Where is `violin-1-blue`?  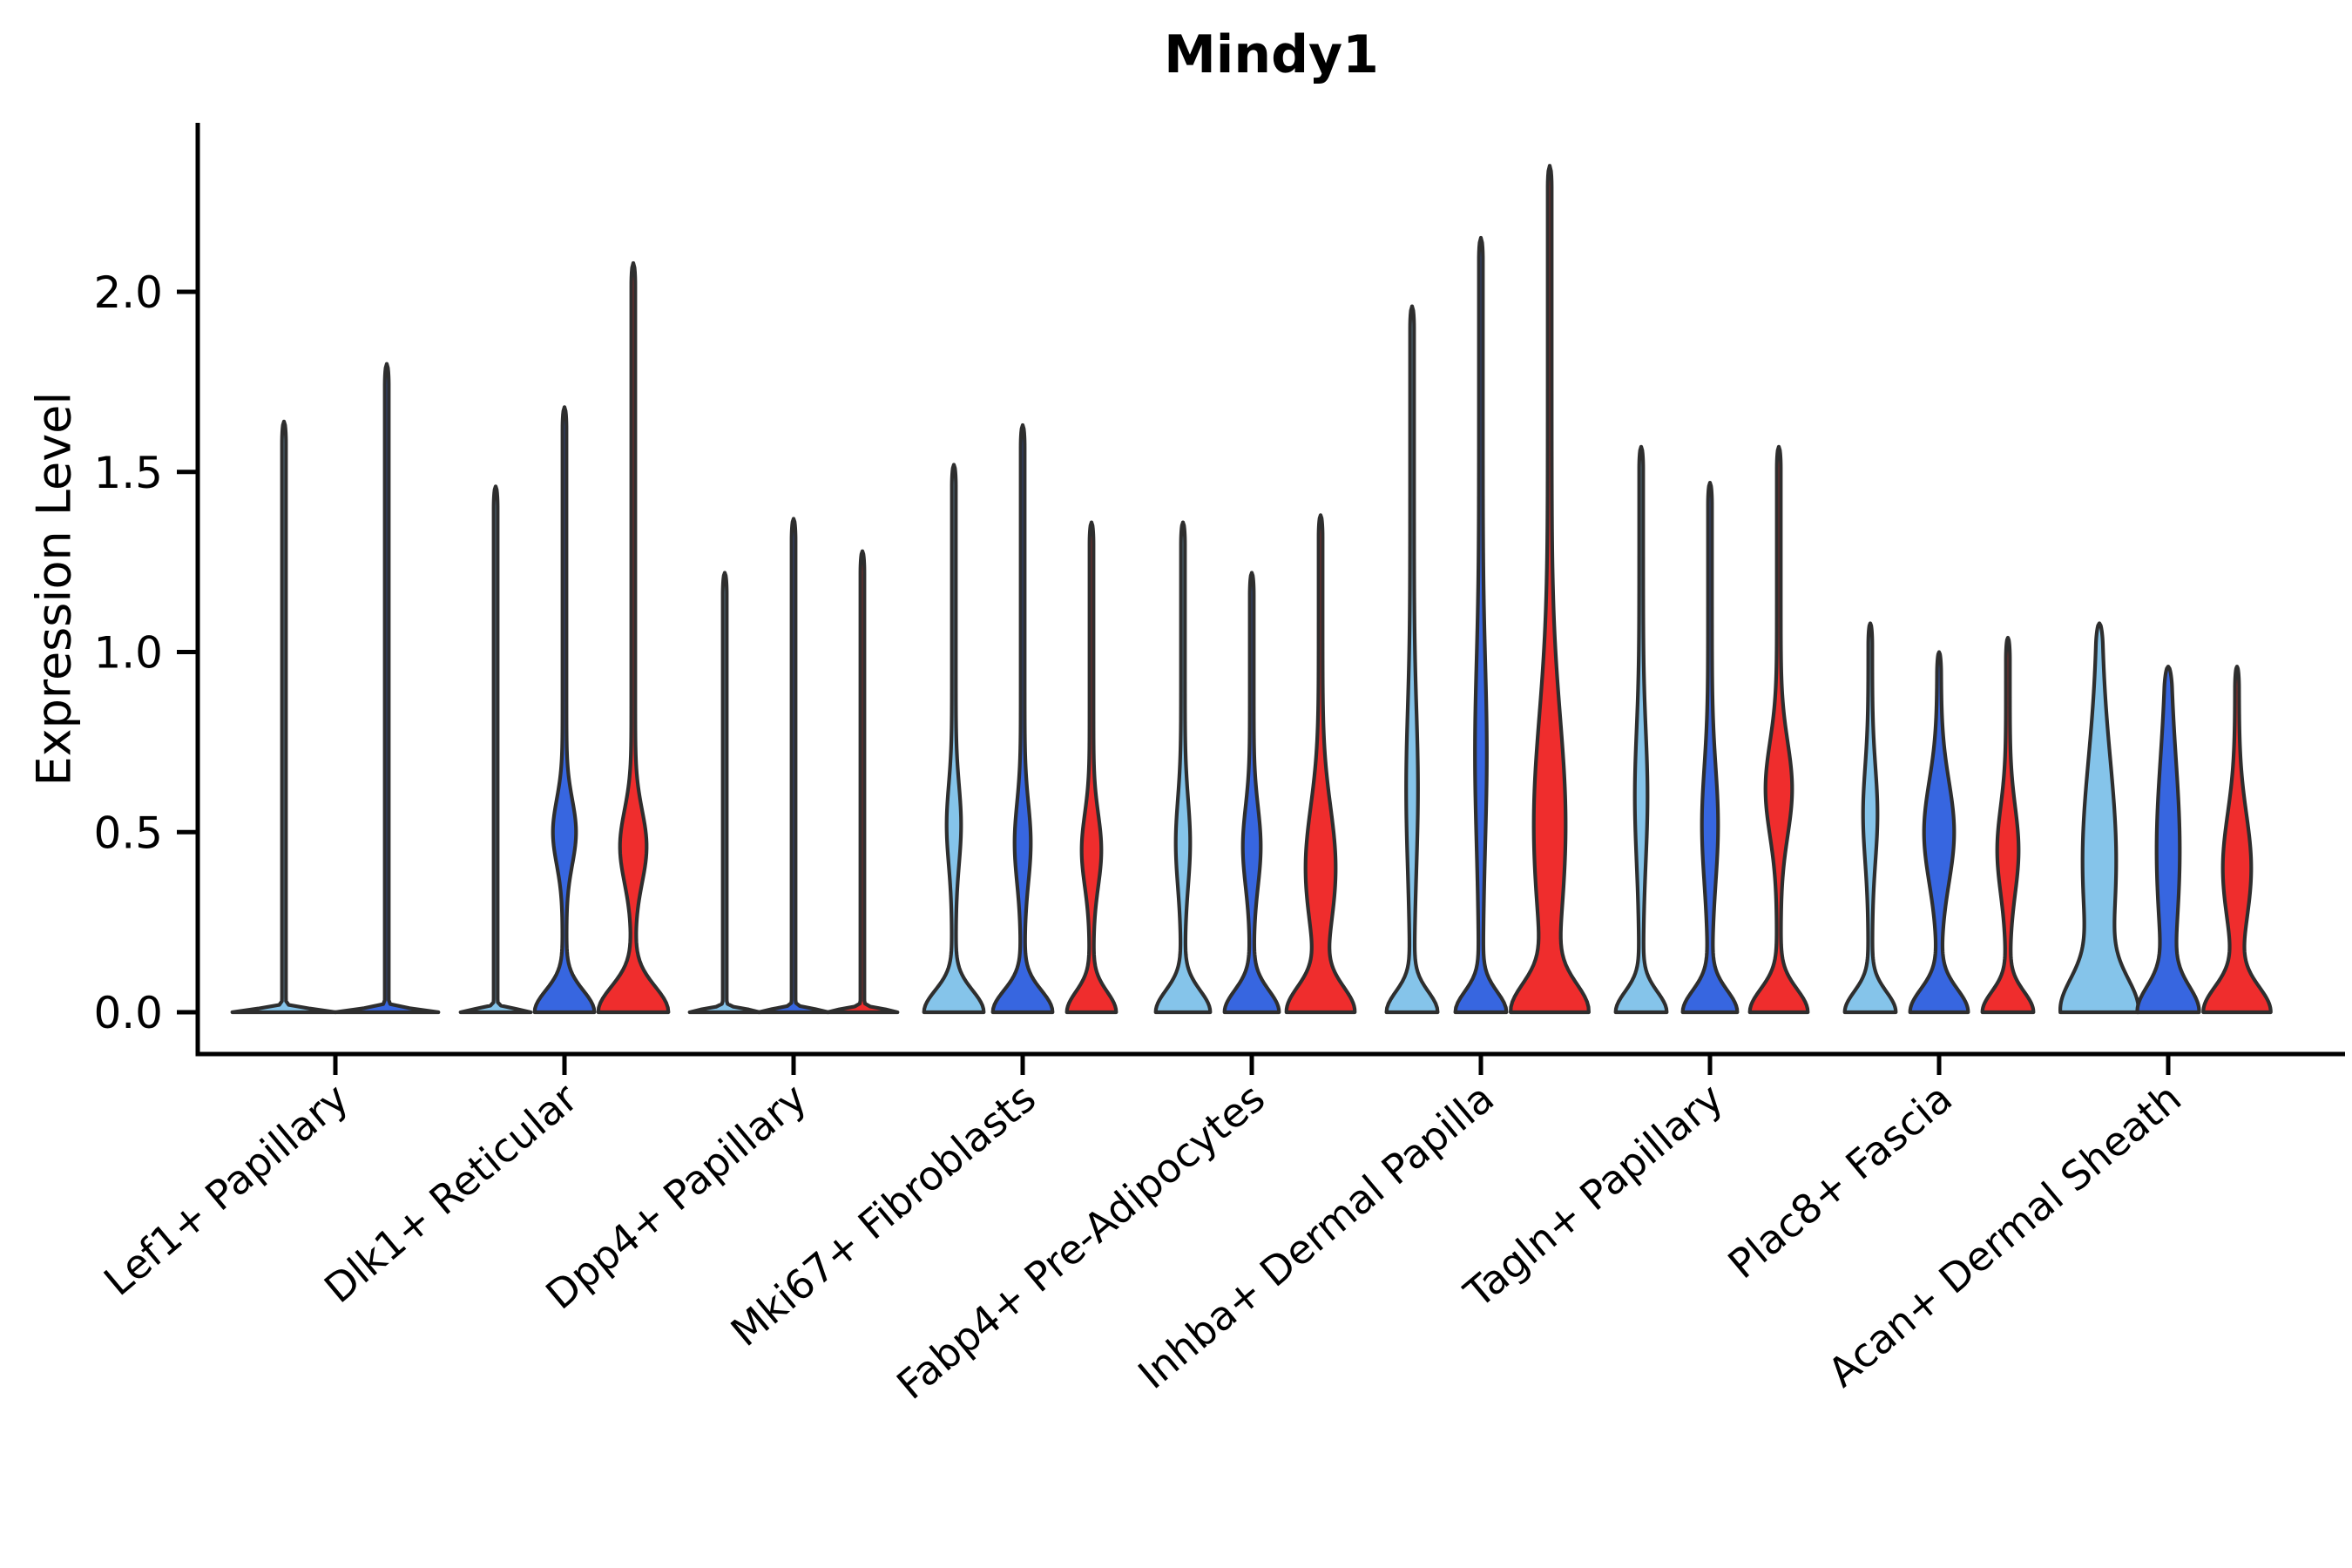 violin-1-blue is located at coordinates (564, 710).